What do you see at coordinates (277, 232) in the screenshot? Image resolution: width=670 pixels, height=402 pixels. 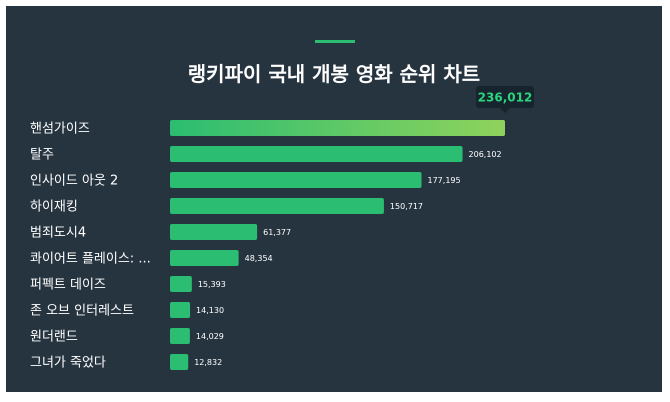 I see `value-label: 61,377` at bounding box center [277, 232].